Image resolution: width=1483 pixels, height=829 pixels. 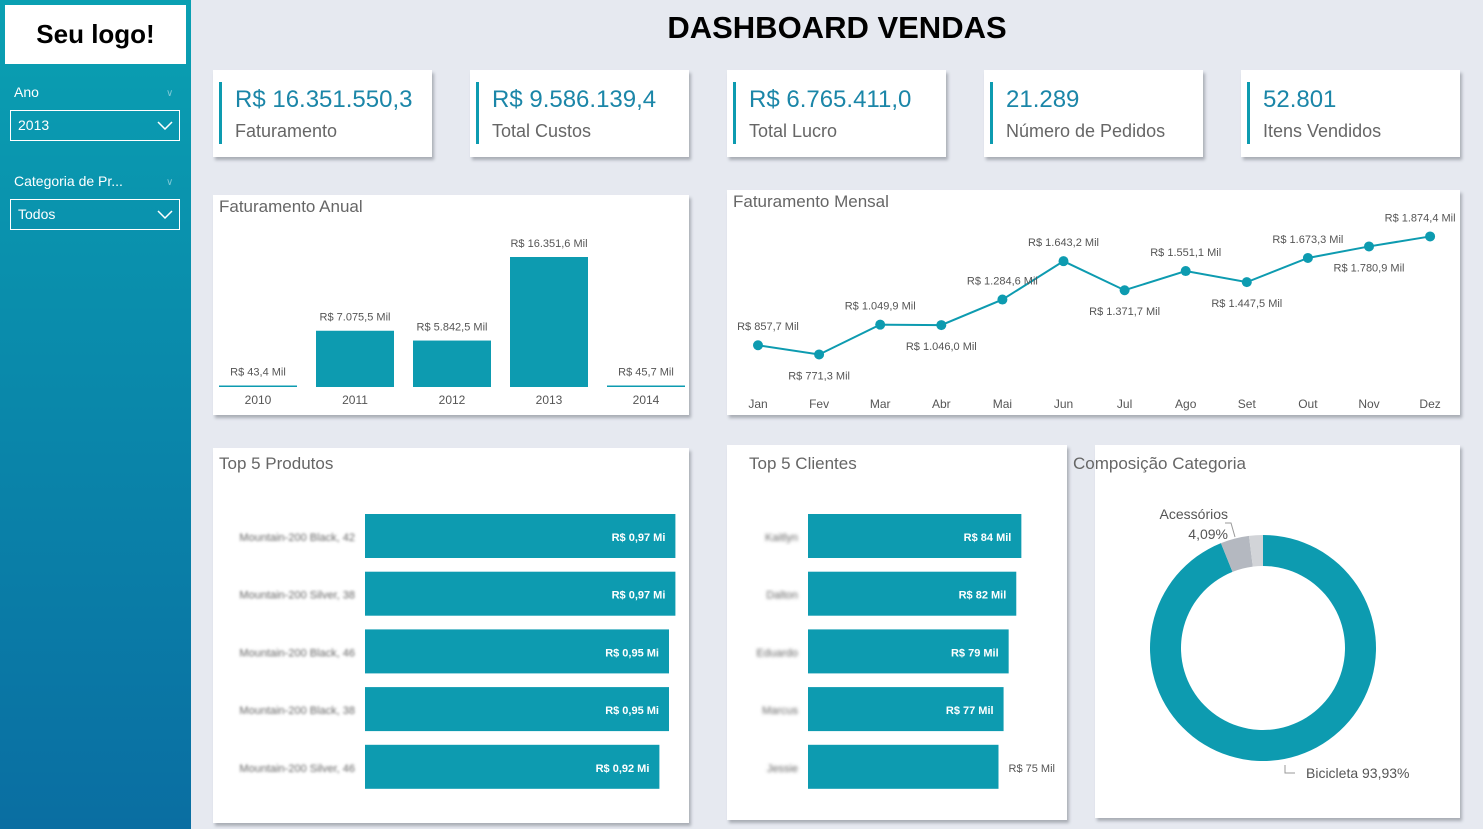 I want to click on kpi-label: Total Custos, so click(x=542, y=131).